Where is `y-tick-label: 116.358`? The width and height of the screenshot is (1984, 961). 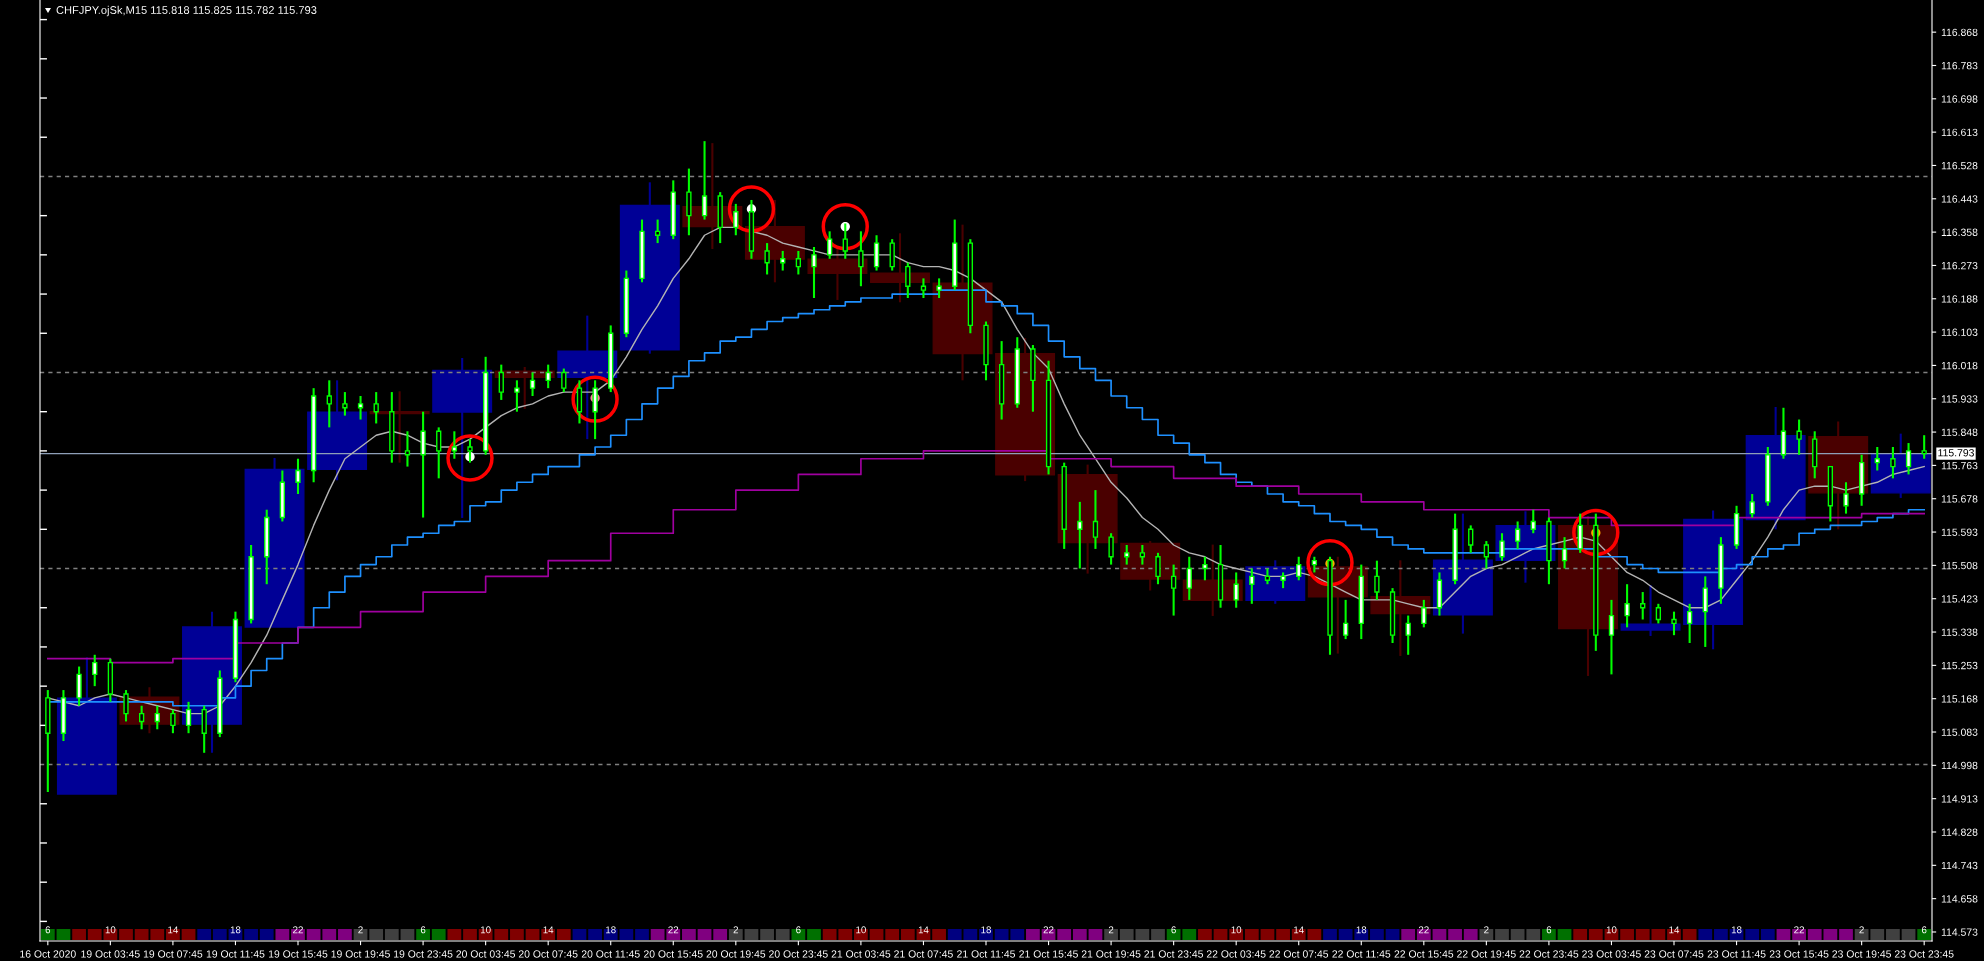 y-tick-label: 116.358 is located at coordinates (1959, 232).